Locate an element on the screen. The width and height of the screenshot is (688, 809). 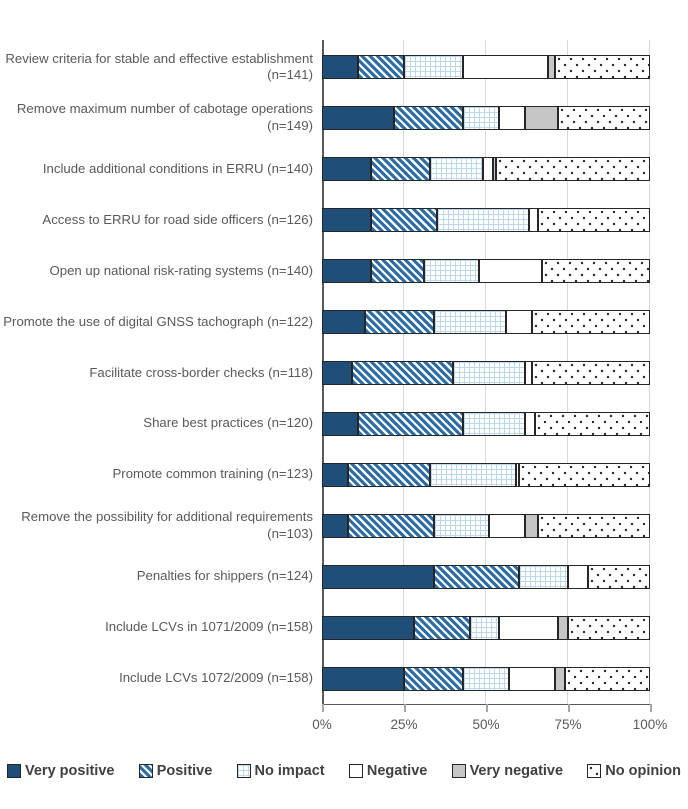
category-row: Penalties for shippers (n=124) is located at coordinates (344, 576).